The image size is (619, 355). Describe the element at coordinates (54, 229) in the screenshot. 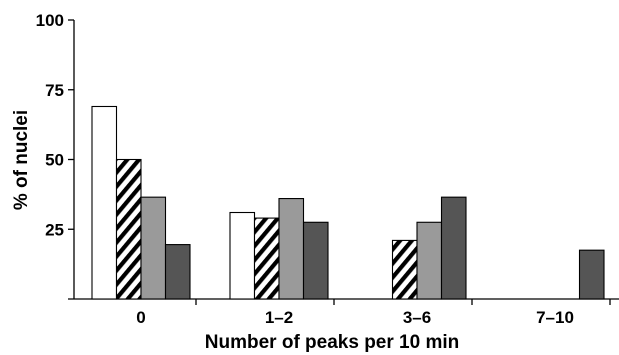

I see `y-tick-label: 25` at that location.